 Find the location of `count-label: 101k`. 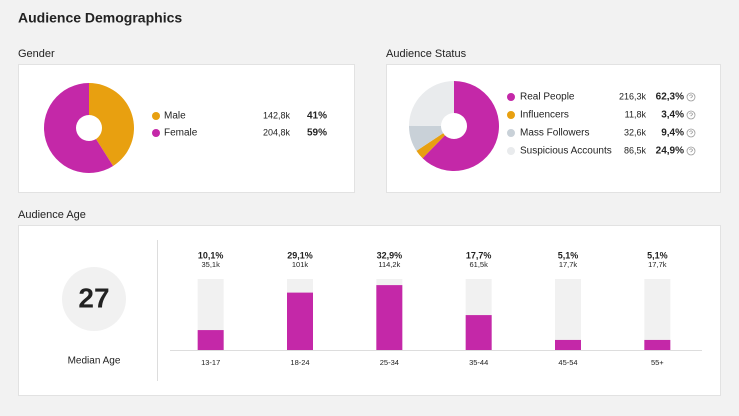

count-label: 101k is located at coordinates (300, 264).